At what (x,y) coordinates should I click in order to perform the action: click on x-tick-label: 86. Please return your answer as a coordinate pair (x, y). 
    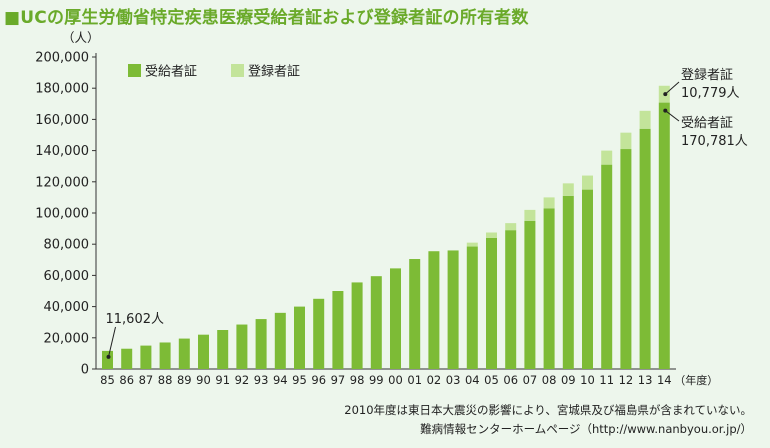
    Looking at the image, I should click on (126, 380).